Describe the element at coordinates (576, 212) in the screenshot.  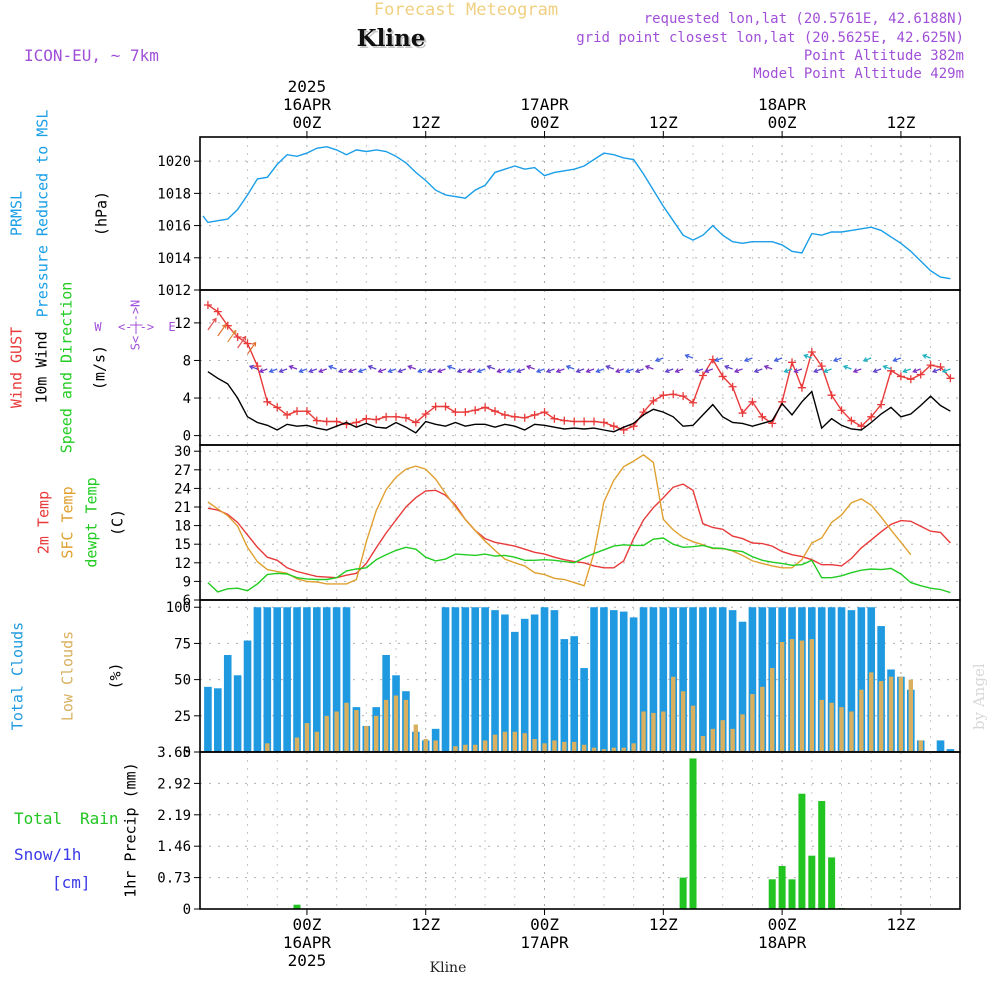
I see `prmsl-line` at that location.